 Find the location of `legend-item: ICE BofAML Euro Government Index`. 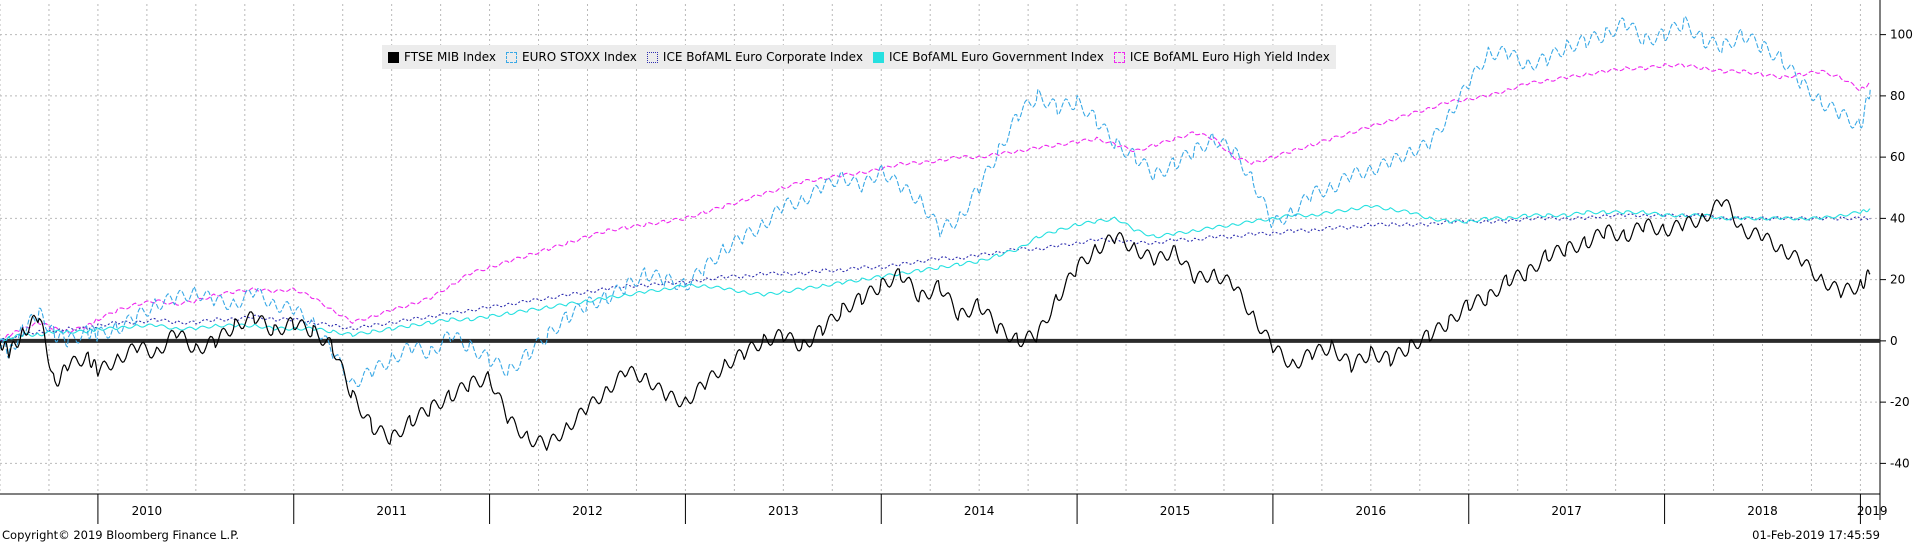

legend-item: ICE BofAML Euro Government Index is located at coordinates (988, 57).